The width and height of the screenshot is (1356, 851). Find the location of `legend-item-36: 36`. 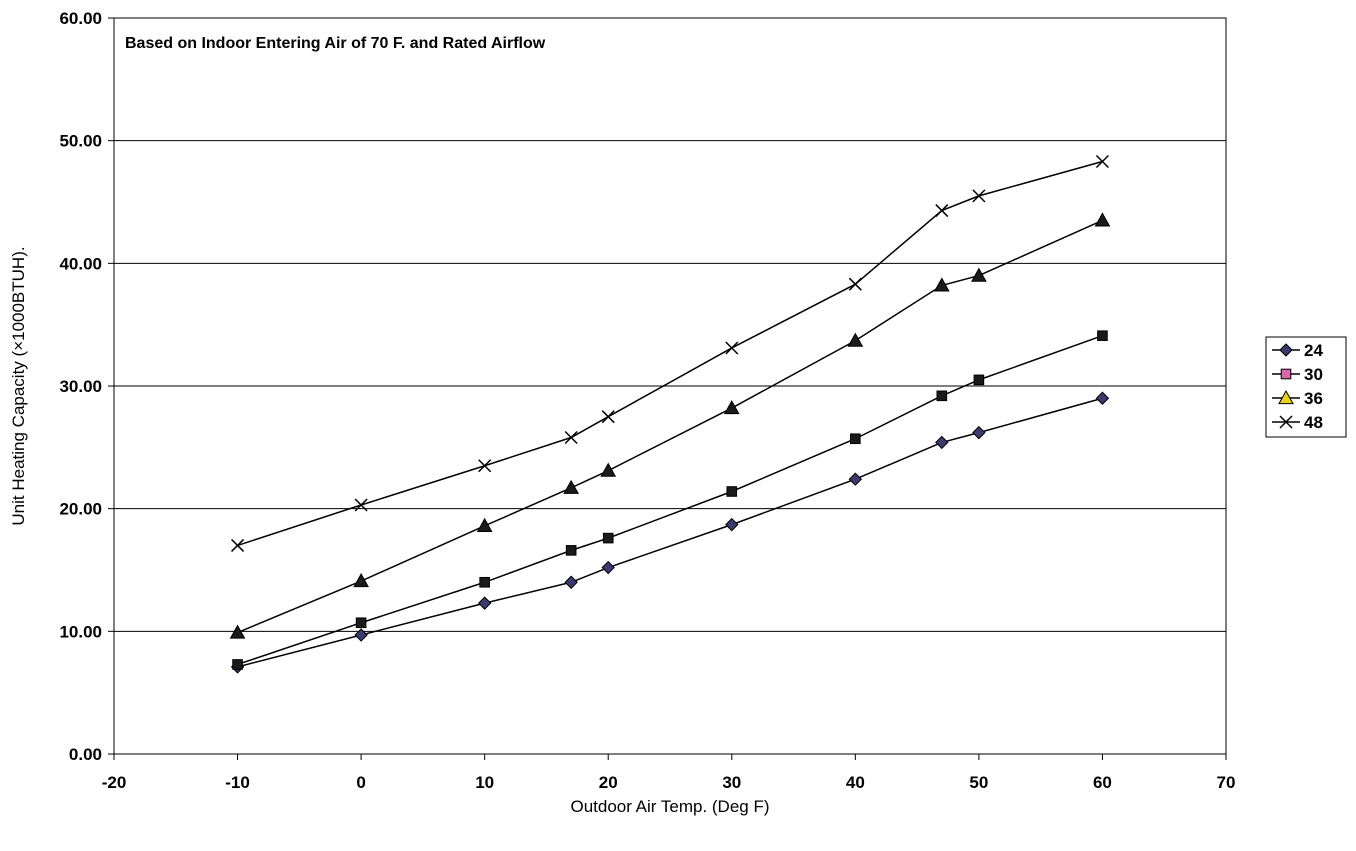

legend-item-36: 36 is located at coordinates (1297, 398).